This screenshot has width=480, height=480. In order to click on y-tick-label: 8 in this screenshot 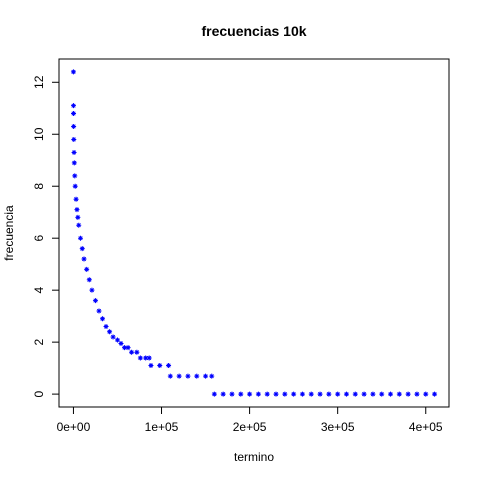, I will do `click(39, 186)`.